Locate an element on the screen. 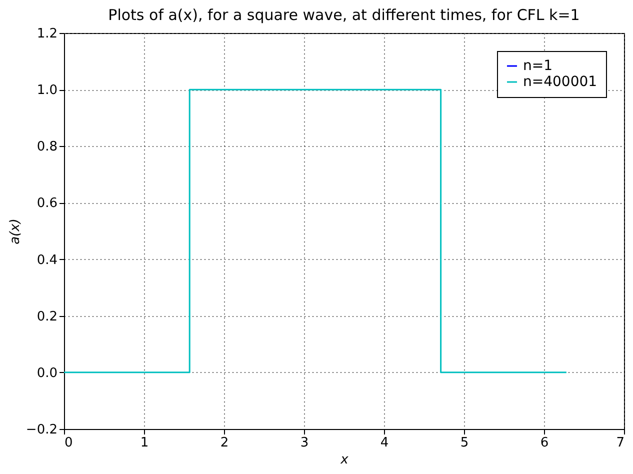 The image size is (633, 474). x-tick-label: 4 is located at coordinates (384, 443).